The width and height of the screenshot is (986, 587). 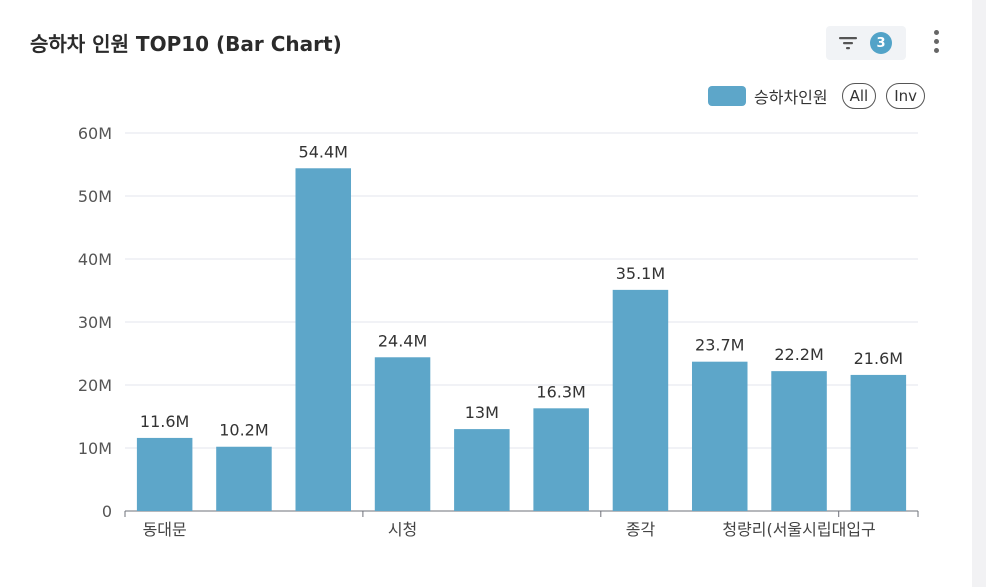 What do you see at coordinates (979, 293) in the screenshot?
I see `scrollbar-track` at bounding box center [979, 293].